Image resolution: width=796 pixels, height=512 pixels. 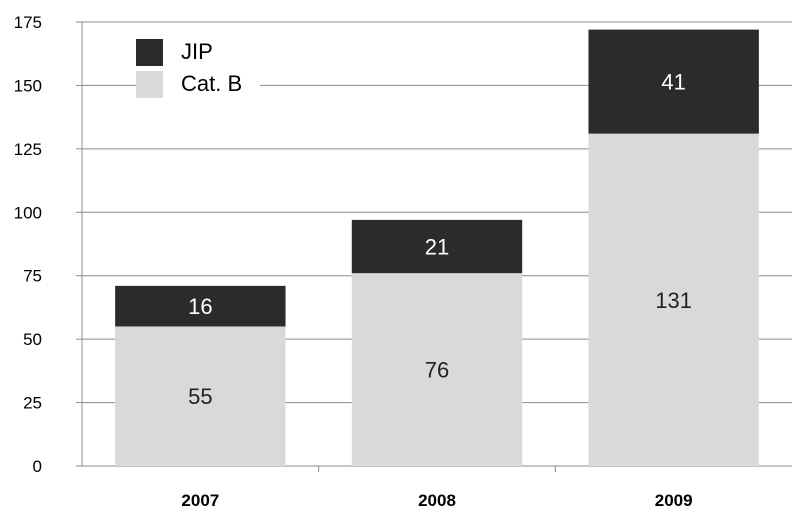 I want to click on legend-item-cat-b: Cat. B, so click(x=189, y=84).